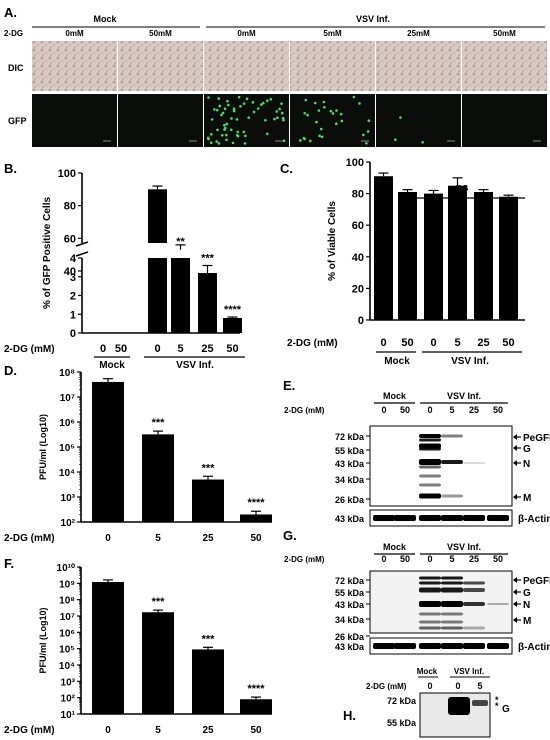 Image resolution: width=550 pixels, height=740 pixels. What do you see at coordinates (438, 702) in the screenshot?
I see `blot-h: Mock VSV Inf. 2-DG (mM) 0 0 5 72 kDa 55 kDa ** G` at bounding box center [438, 702].